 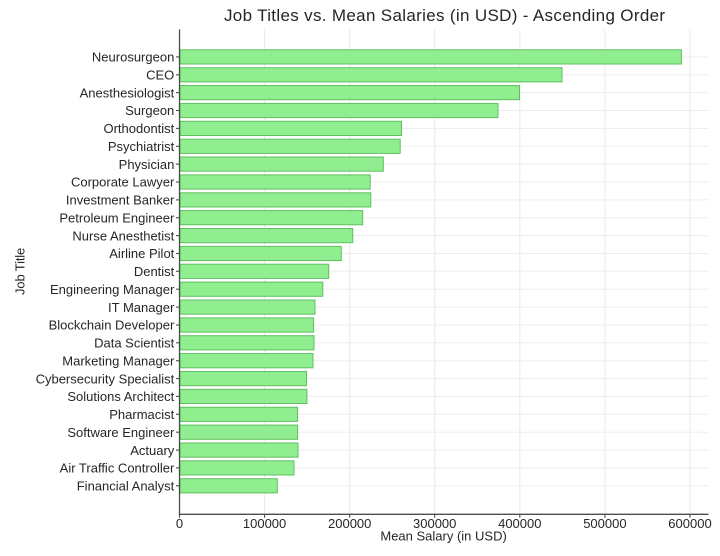 I want to click on svg-text: Job Title, so click(x=19, y=271).